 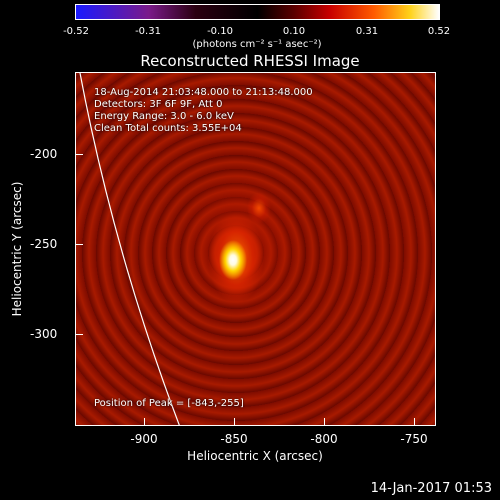 What do you see at coordinates (431, 488) in the screenshot?
I see `generation-date: 14-Jan-2017 01:53` at bounding box center [431, 488].